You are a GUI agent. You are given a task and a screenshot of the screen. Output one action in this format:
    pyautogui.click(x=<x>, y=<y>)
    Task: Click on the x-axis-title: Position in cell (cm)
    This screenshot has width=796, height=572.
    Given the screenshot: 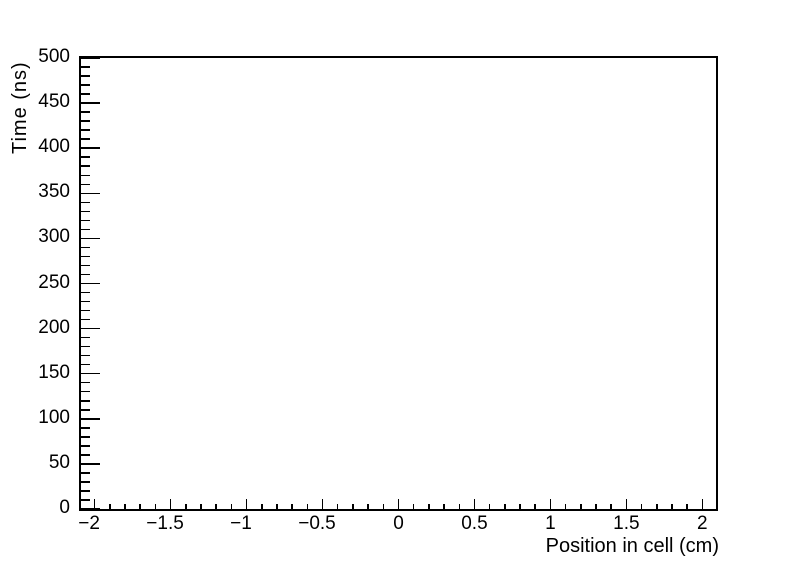 What is the action you would take?
    pyautogui.click(x=632, y=546)
    